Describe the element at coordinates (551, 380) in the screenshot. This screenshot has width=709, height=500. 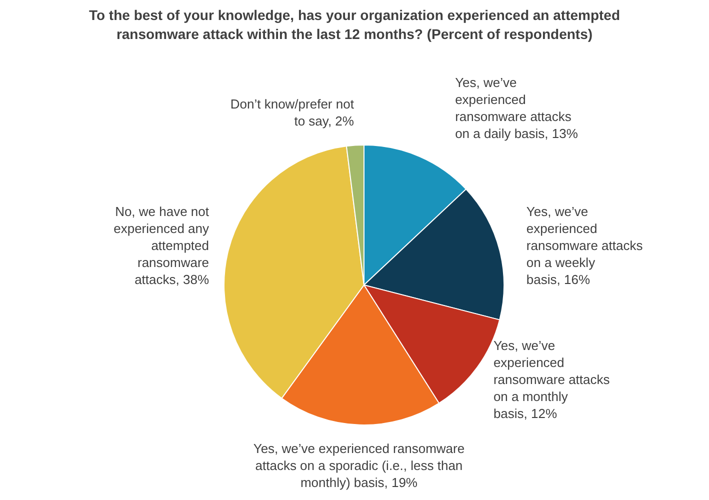
I see `slice-label: Yes, we’ve experienced ransomware attacks on a monthly basis, 12%` at that location.